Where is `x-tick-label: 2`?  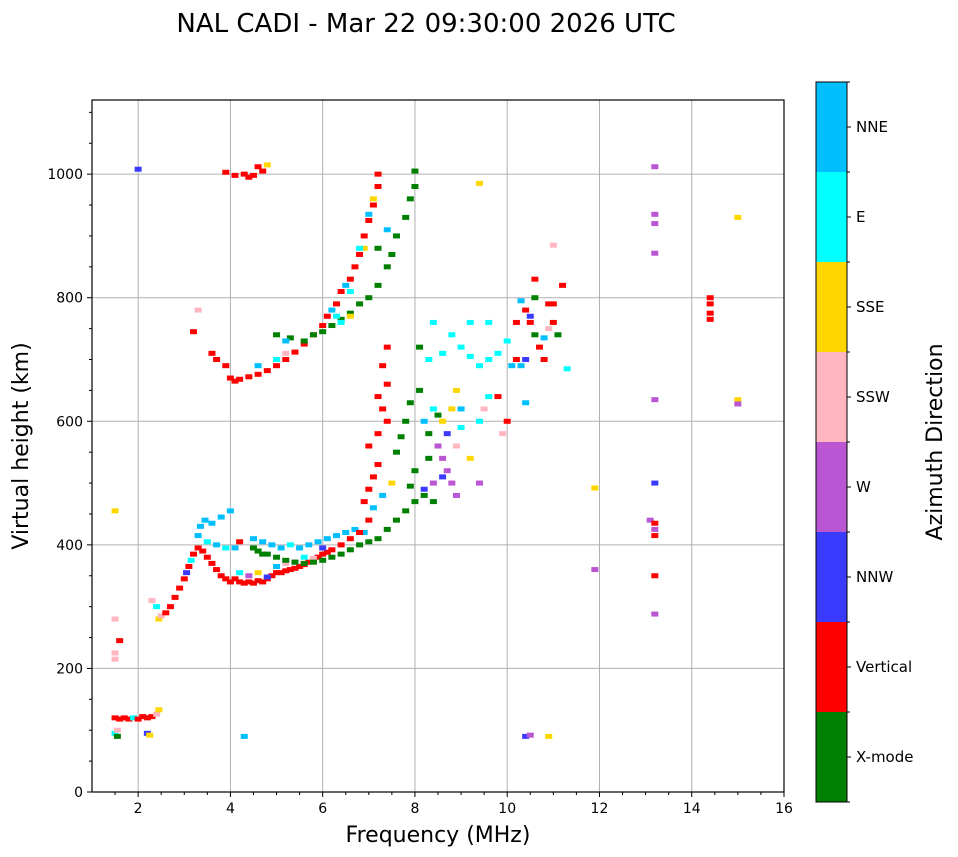 x-tick-label: 2 is located at coordinates (138, 809).